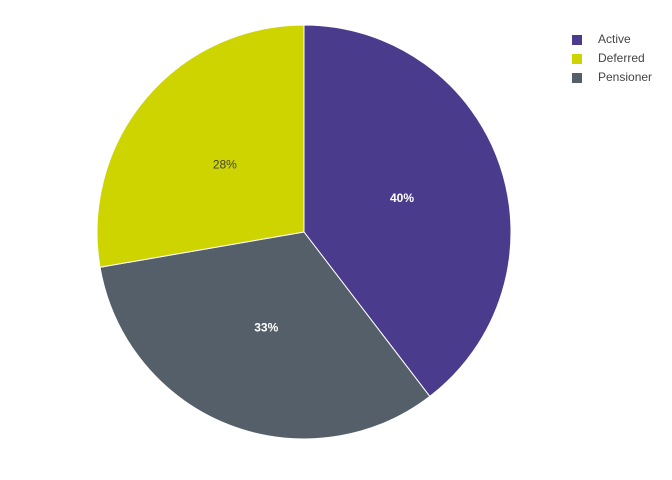 This screenshot has width=672, height=480. What do you see at coordinates (614, 39) in the screenshot?
I see `legend-label: Active` at bounding box center [614, 39].